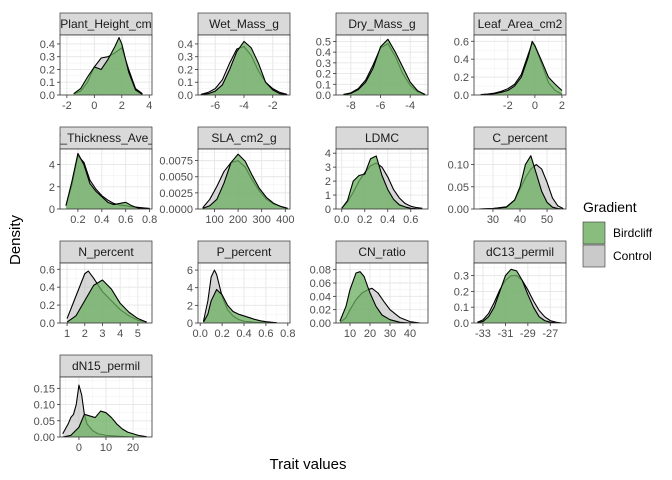  What do you see at coordinates (214, 220) in the screenshot?
I see `x-tick-label: 100` at bounding box center [214, 220].